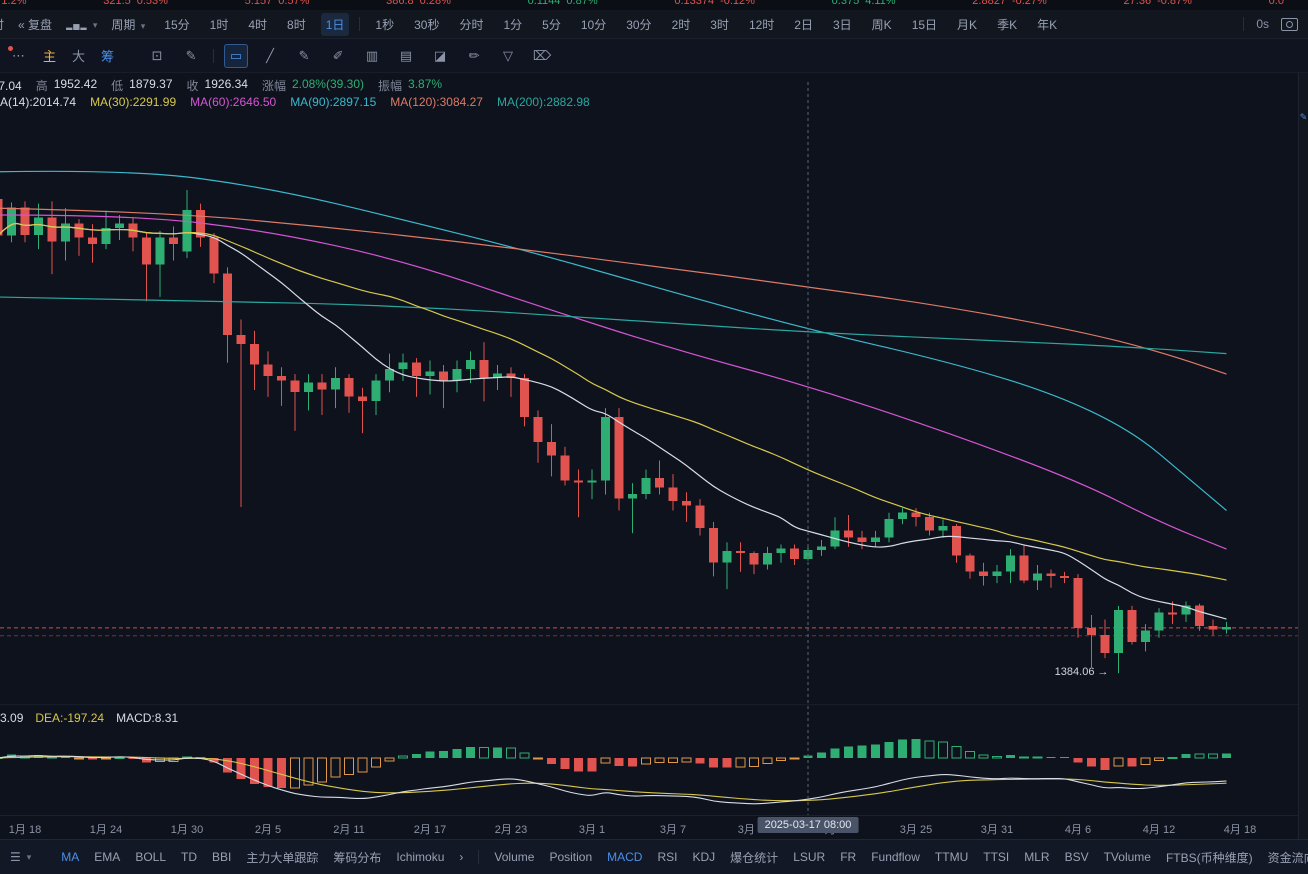  What do you see at coordinates (842, 24) in the screenshot?
I see `timeframe-item: 3日` at bounding box center [842, 24].